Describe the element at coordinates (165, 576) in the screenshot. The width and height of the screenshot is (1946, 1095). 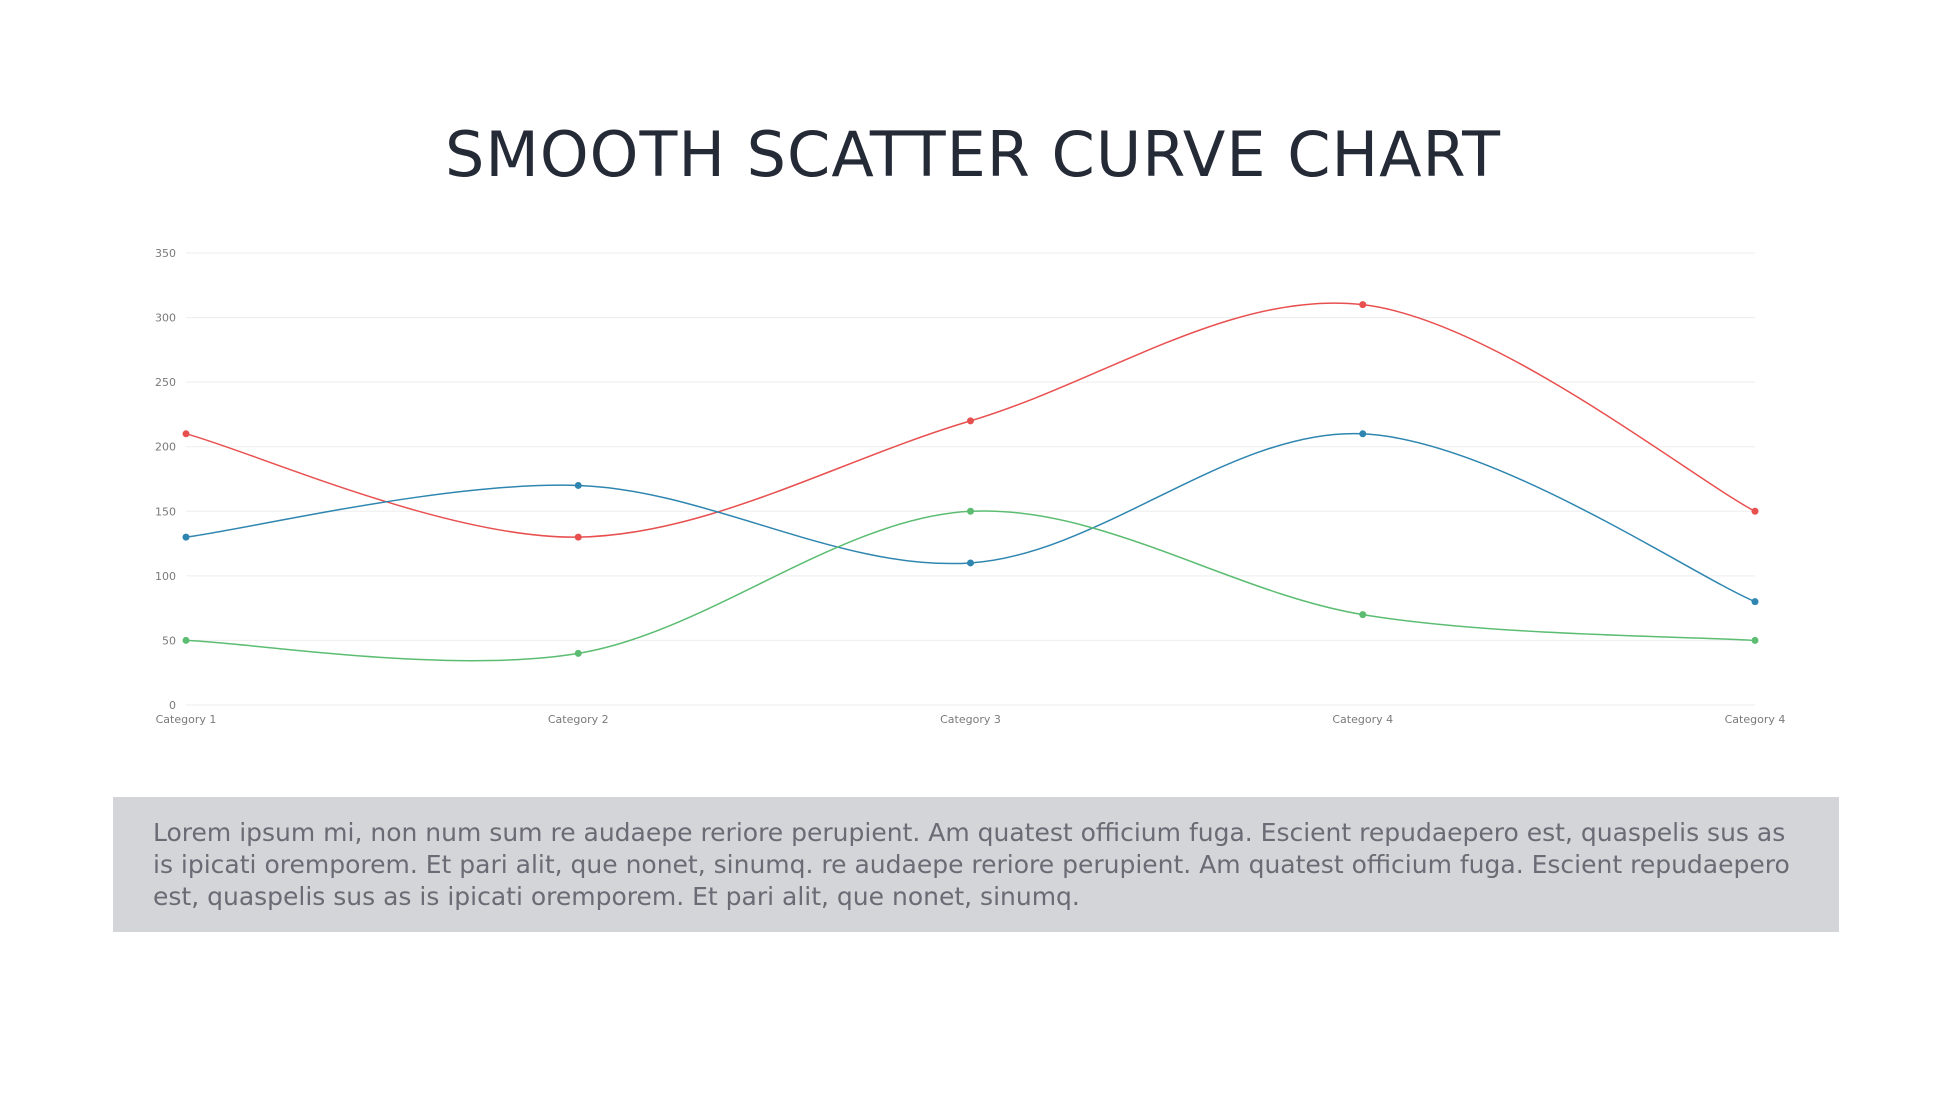
I see `y-tick-label: 100` at that location.